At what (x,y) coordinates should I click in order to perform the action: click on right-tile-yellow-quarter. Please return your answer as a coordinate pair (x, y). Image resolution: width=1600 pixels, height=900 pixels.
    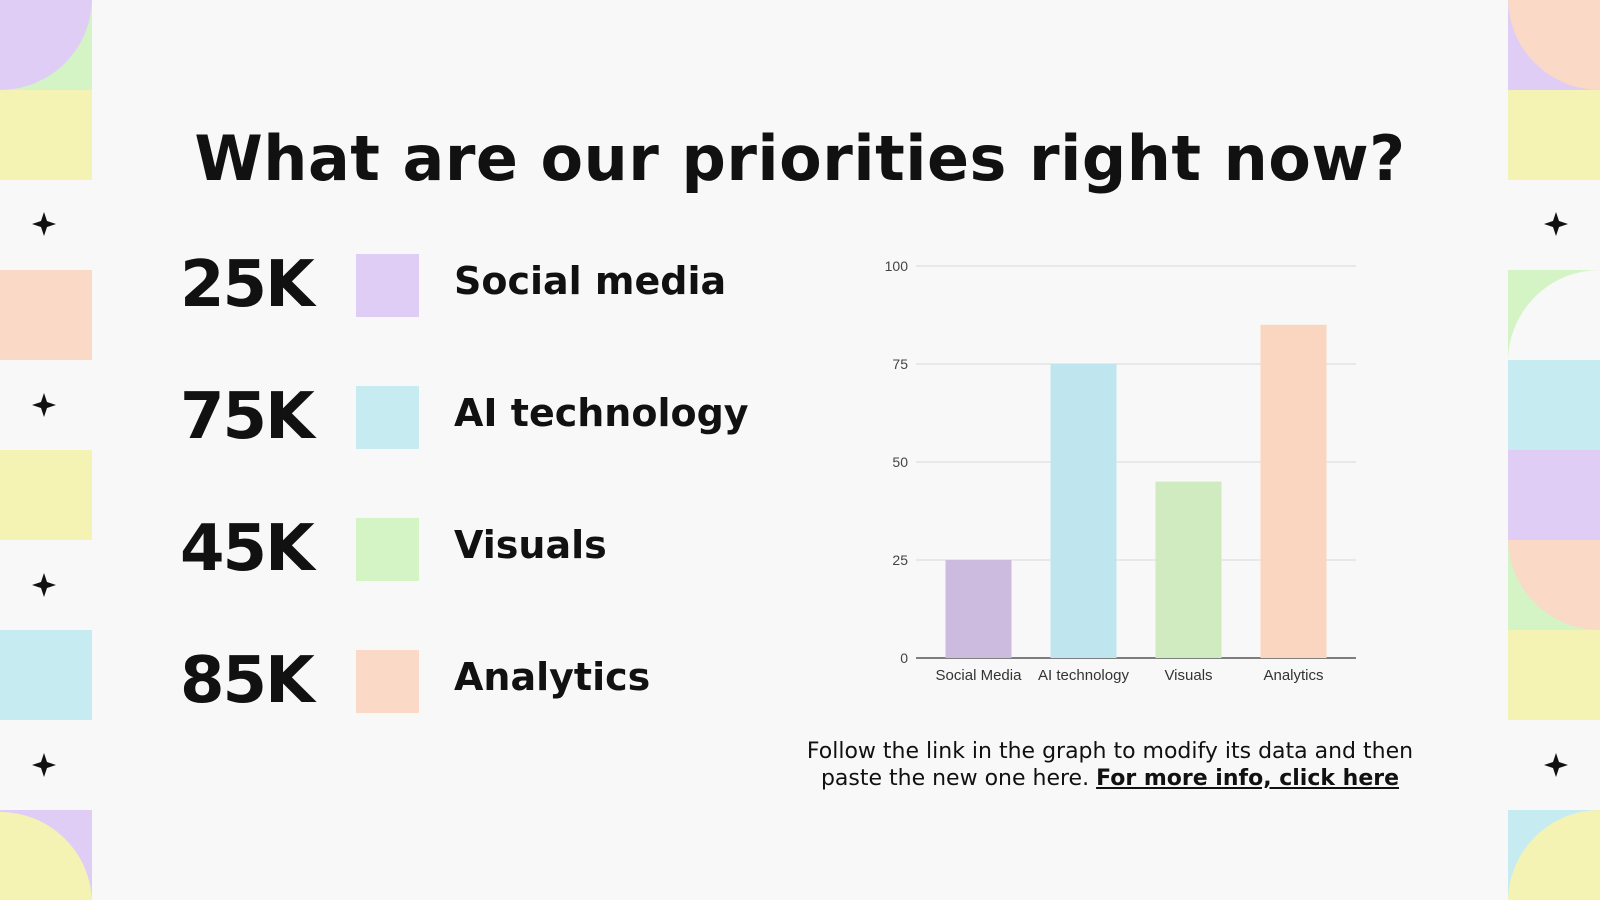
    Looking at the image, I should click on (1554, 855).